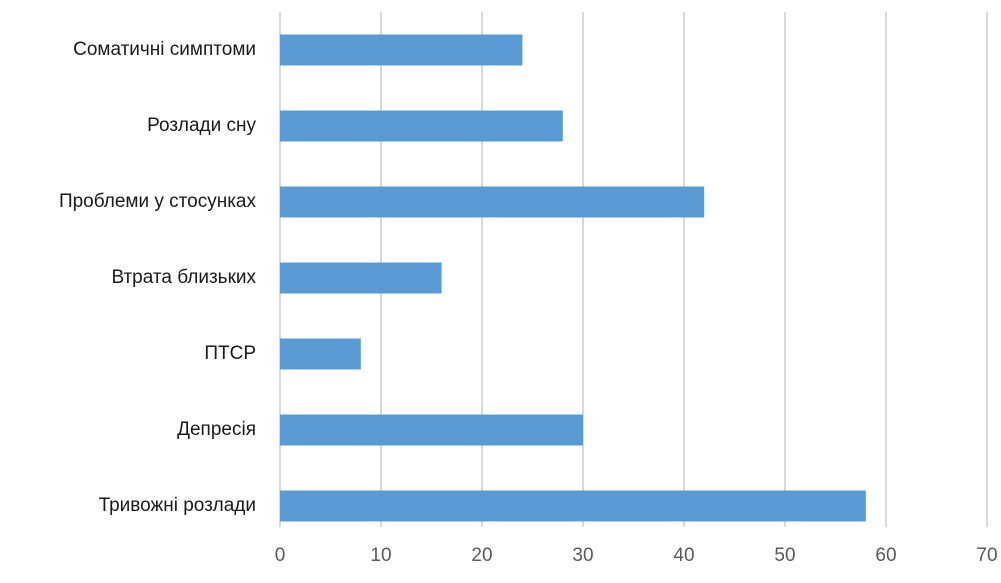  Describe the element at coordinates (885, 555) in the screenshot. I see `x-tick-label: 60` at that location.